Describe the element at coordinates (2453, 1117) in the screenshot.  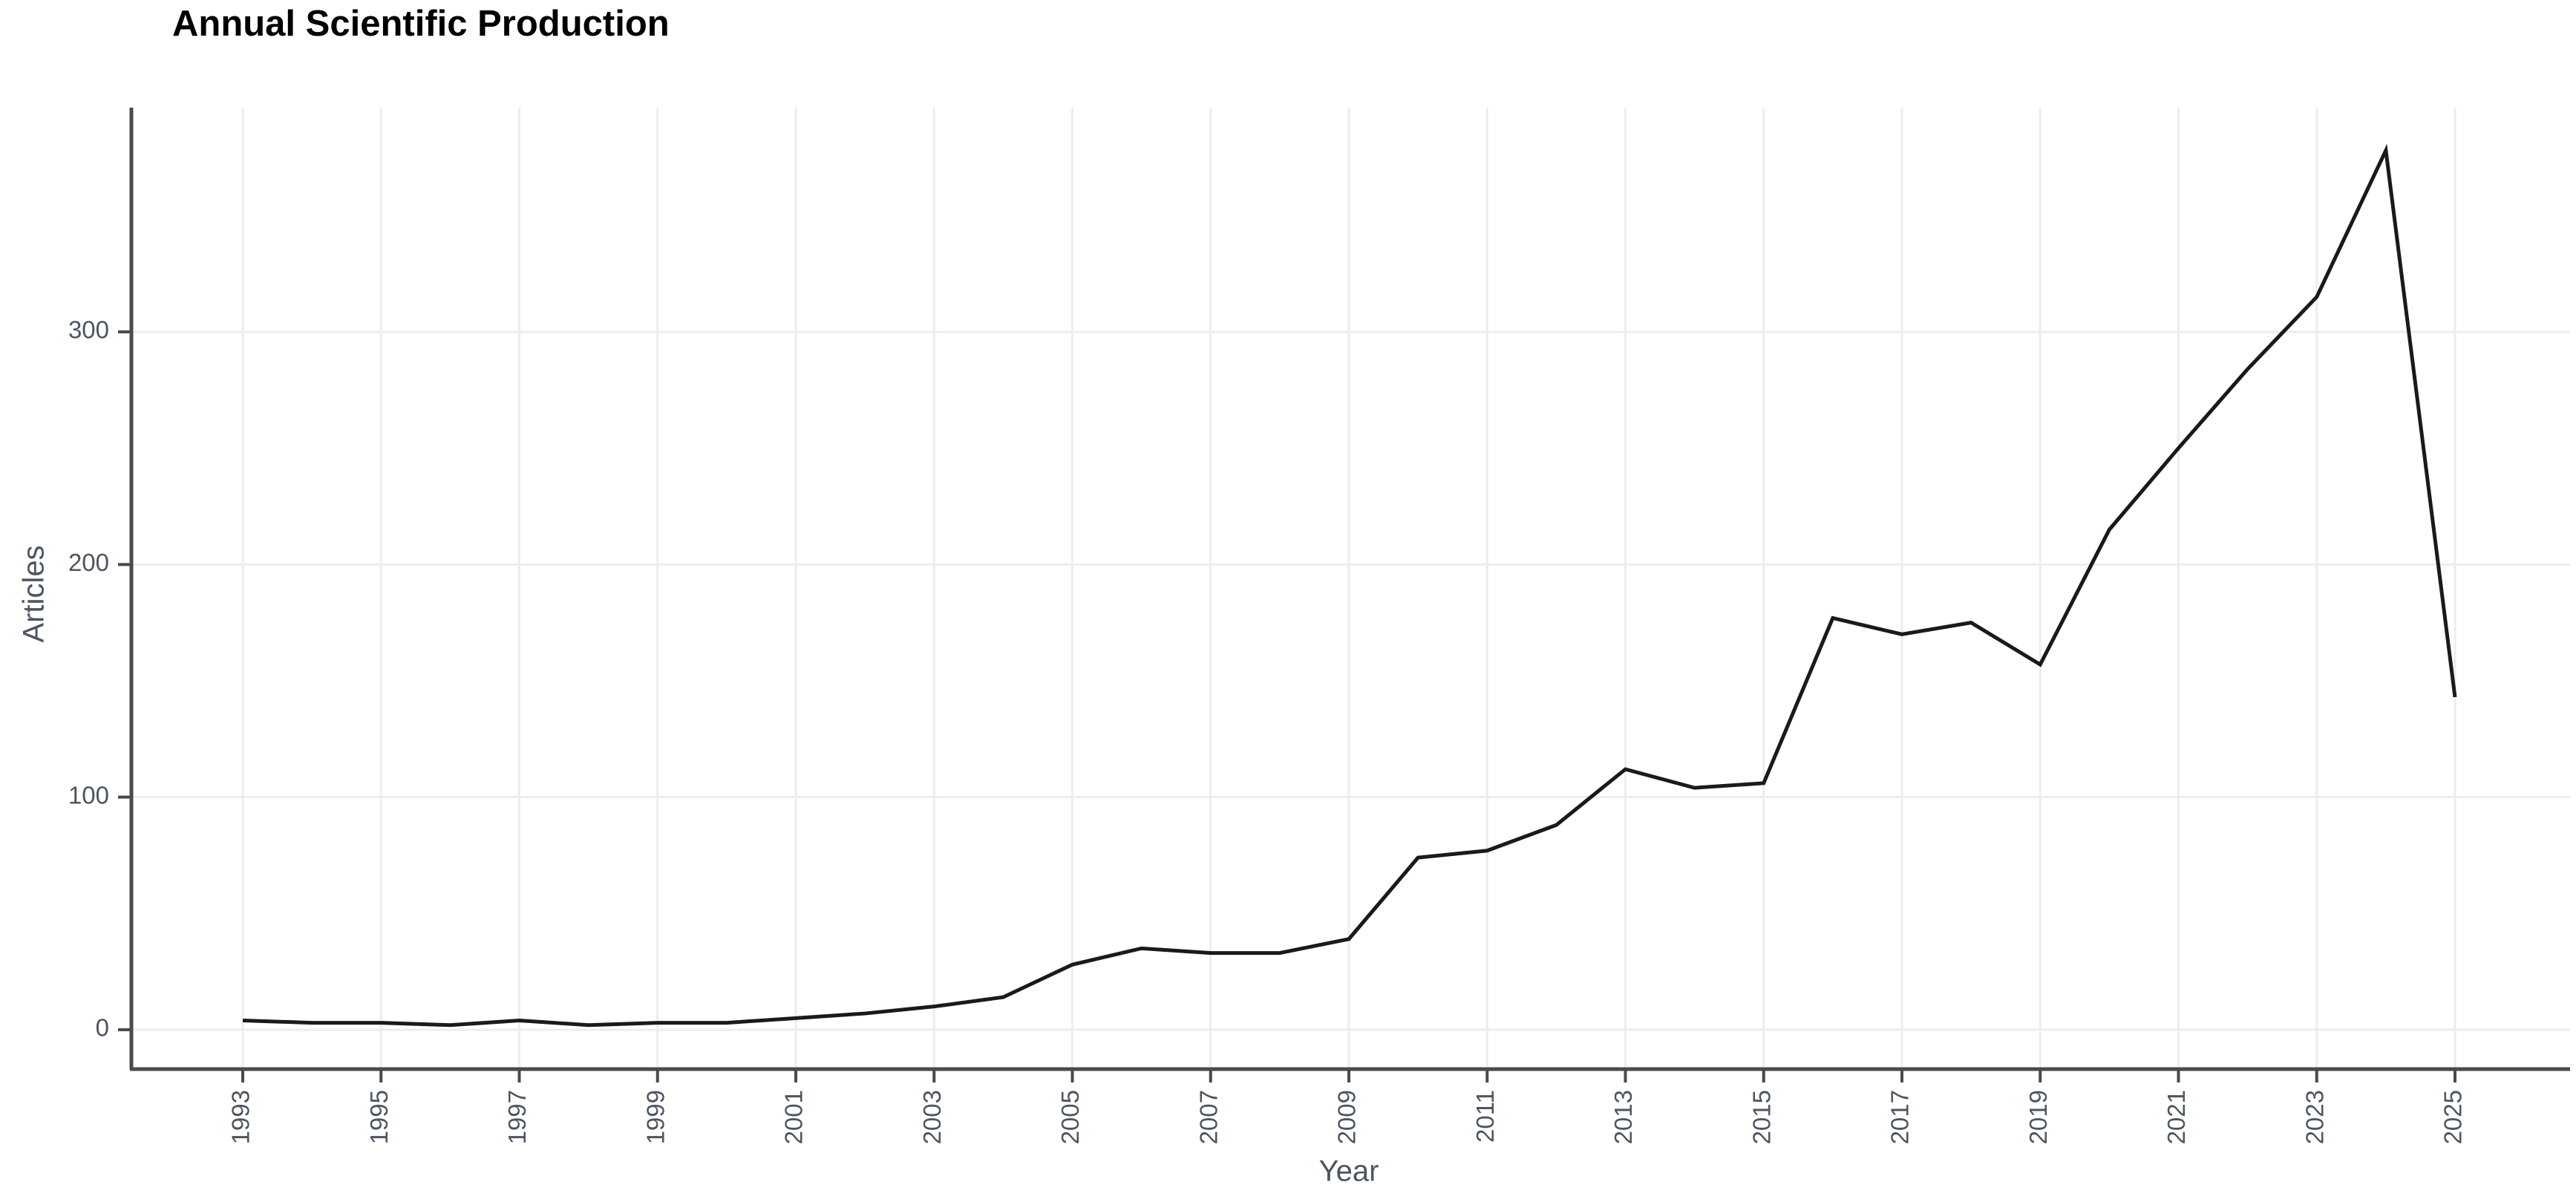
I see `x-tick-label: 2025` at that location.